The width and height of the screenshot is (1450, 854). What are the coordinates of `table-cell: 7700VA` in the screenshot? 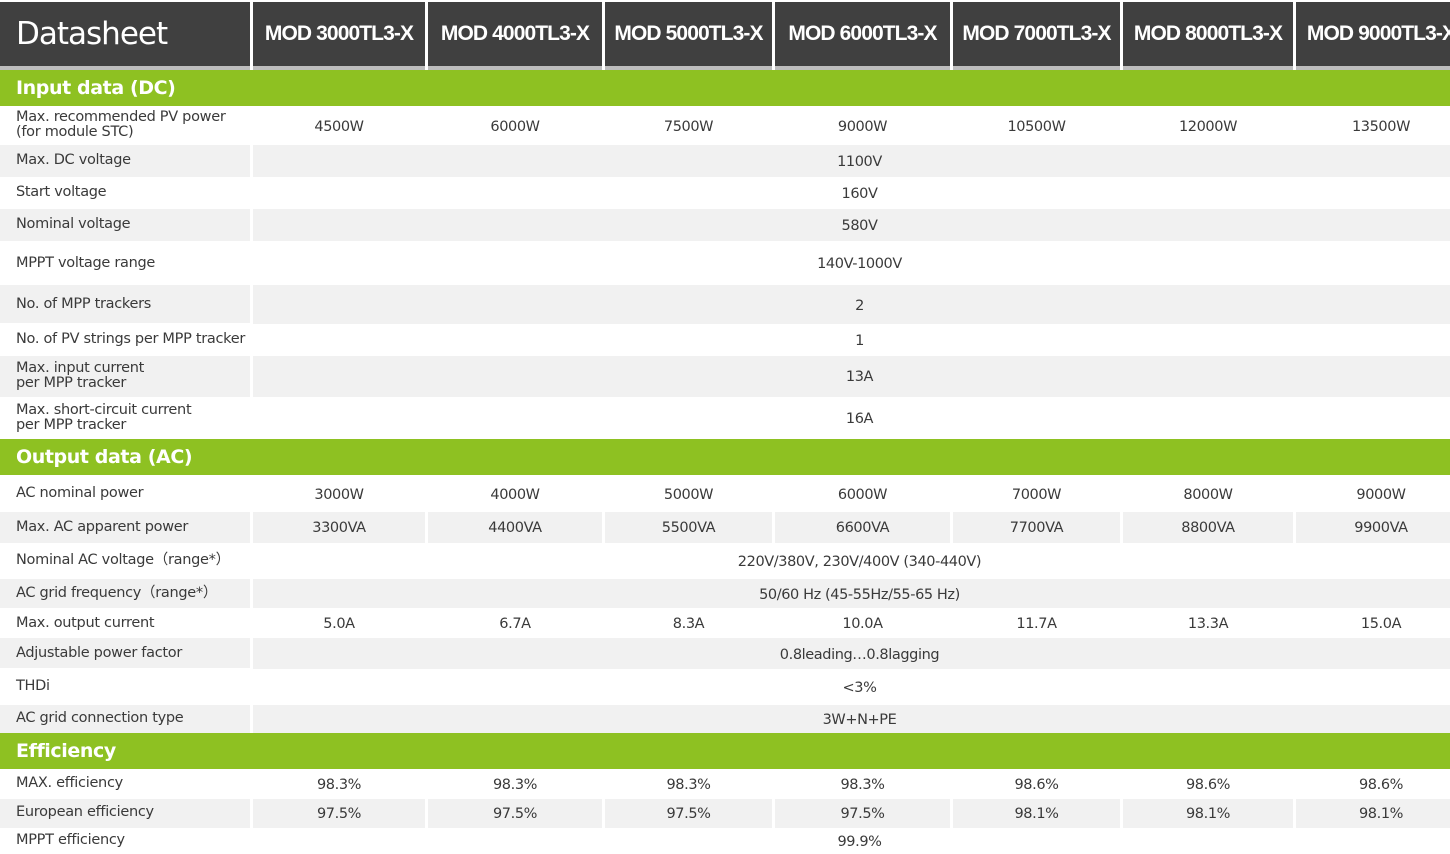 It's located at (1036, 527).